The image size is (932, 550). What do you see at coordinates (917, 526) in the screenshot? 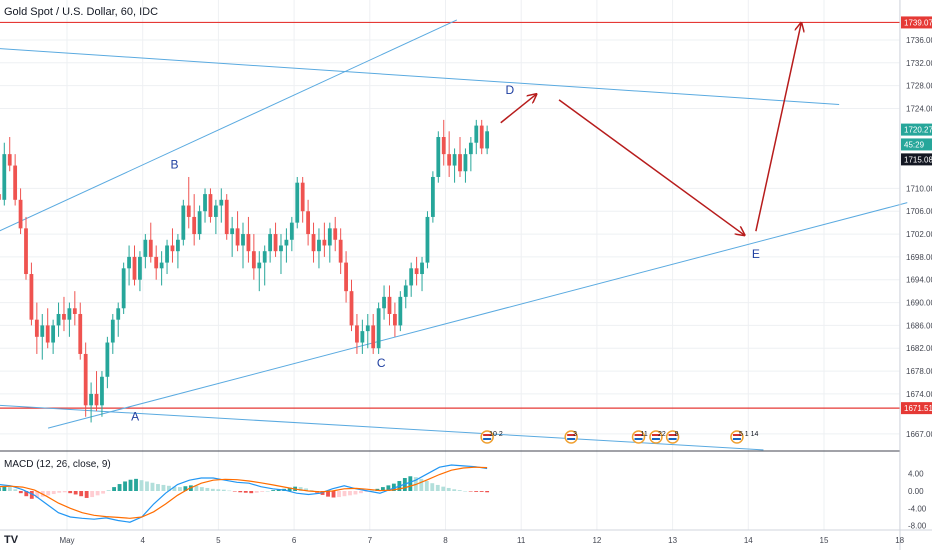
I see `macd-tick-label: -8.00` at bounding box center [917, 526].